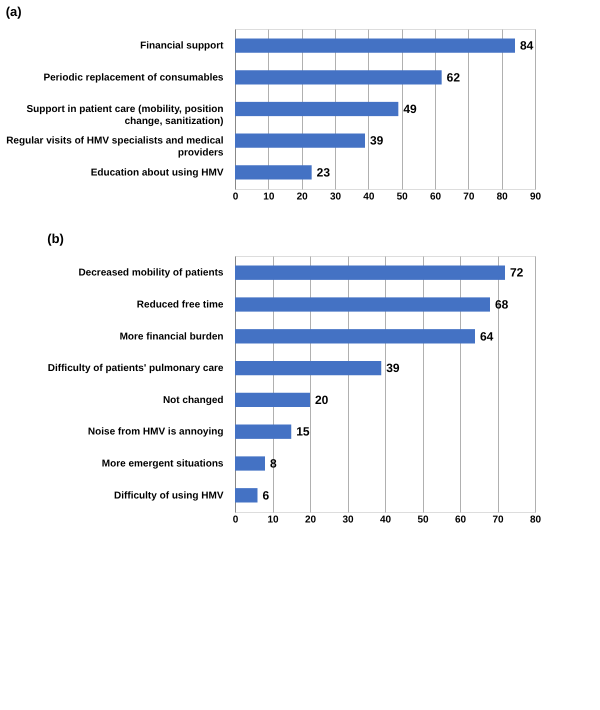 Image resolution: width=600 pixels, height=710 pixels. What do you see at coordinates (193, 400) in the screenshot?
I see `y-tick-label: Not changed` at bounding box center [193, 400].